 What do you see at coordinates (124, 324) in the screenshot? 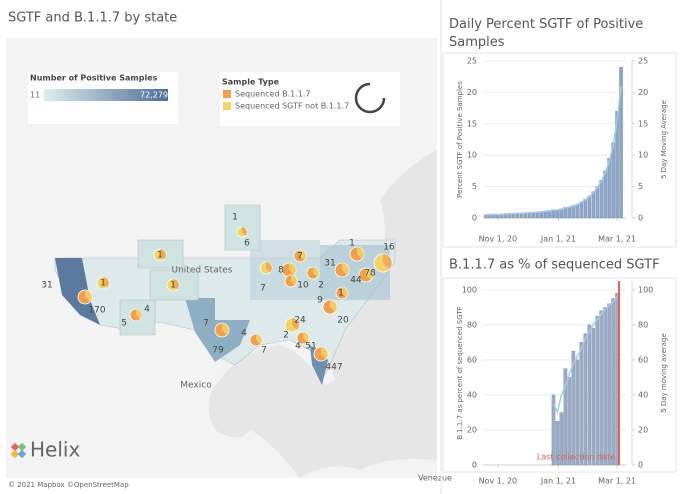
I see `count-label: 5` at bounding box center [124, 324].